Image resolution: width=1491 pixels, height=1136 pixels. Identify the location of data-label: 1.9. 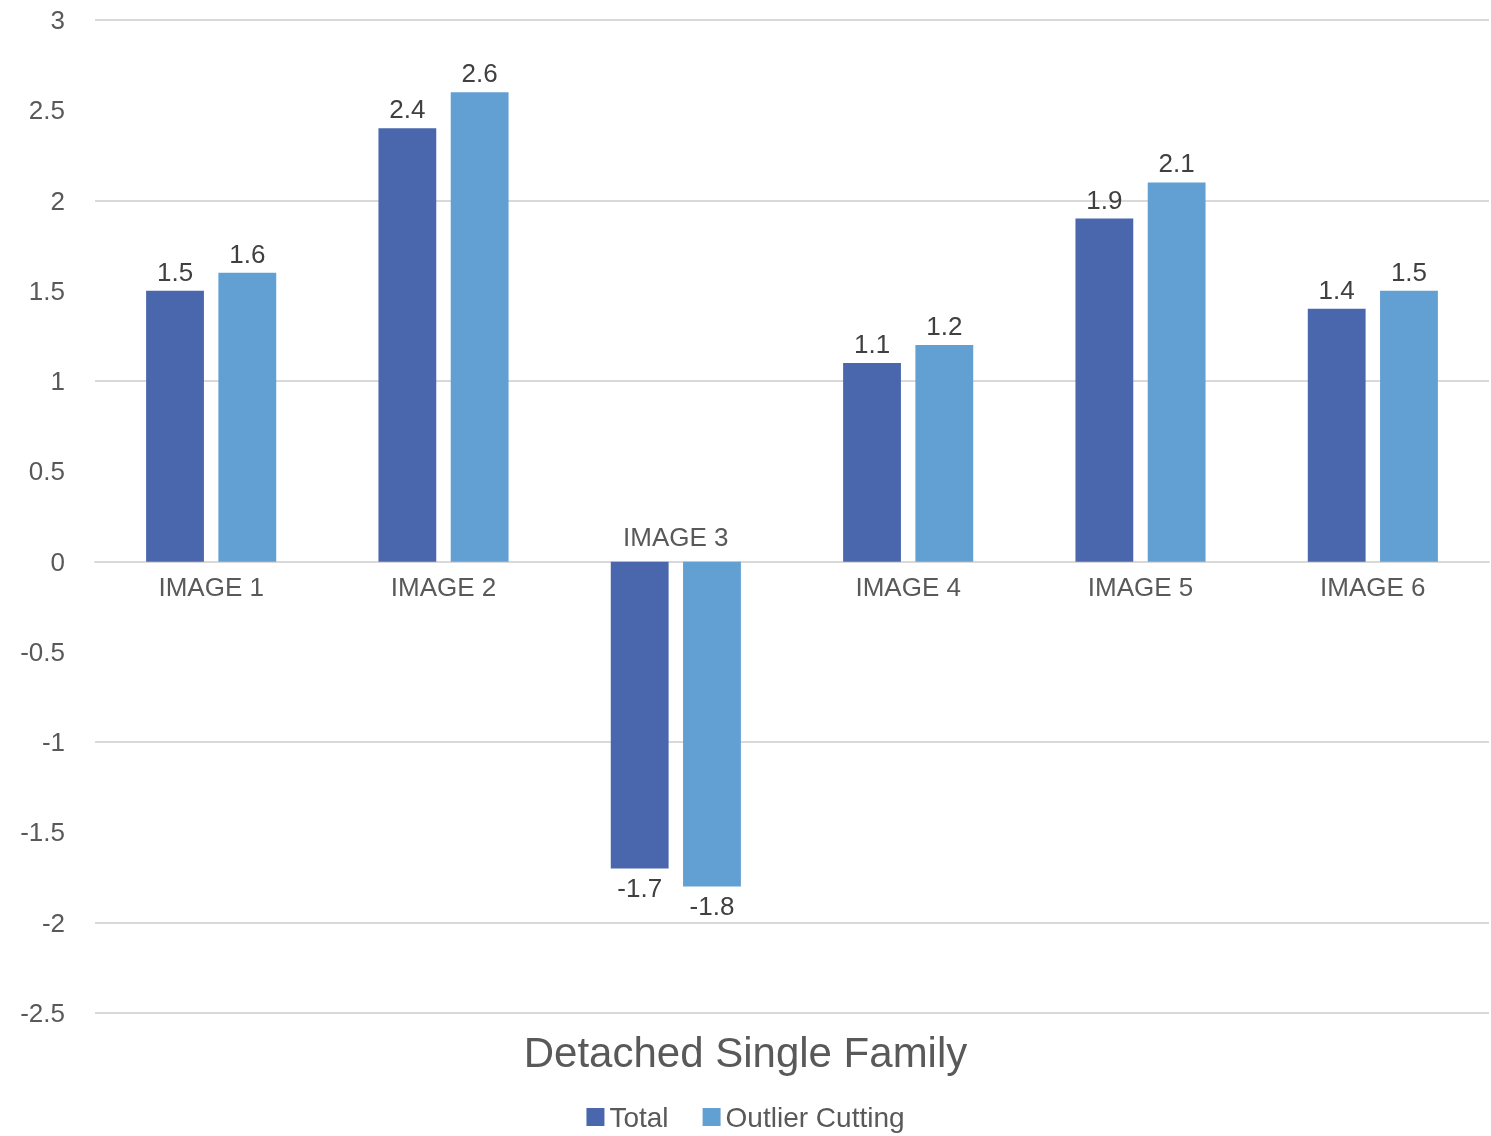
(1104, 199).